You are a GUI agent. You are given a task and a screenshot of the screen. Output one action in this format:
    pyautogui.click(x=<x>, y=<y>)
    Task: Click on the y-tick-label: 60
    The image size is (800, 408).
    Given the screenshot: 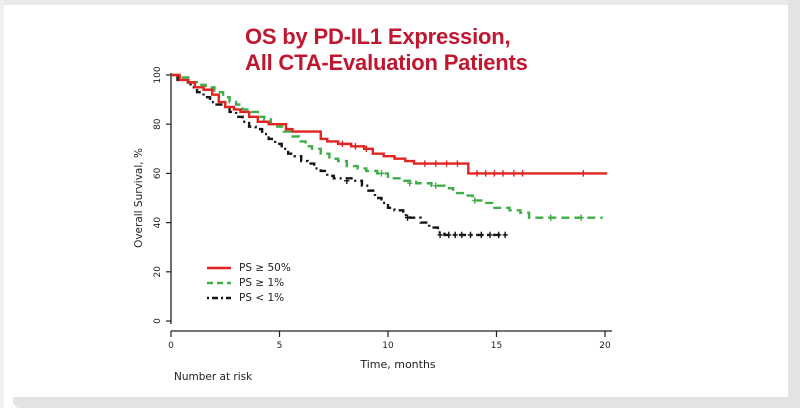 What is the action you would take?
    pyautogui.click(x=158, y=173)
    